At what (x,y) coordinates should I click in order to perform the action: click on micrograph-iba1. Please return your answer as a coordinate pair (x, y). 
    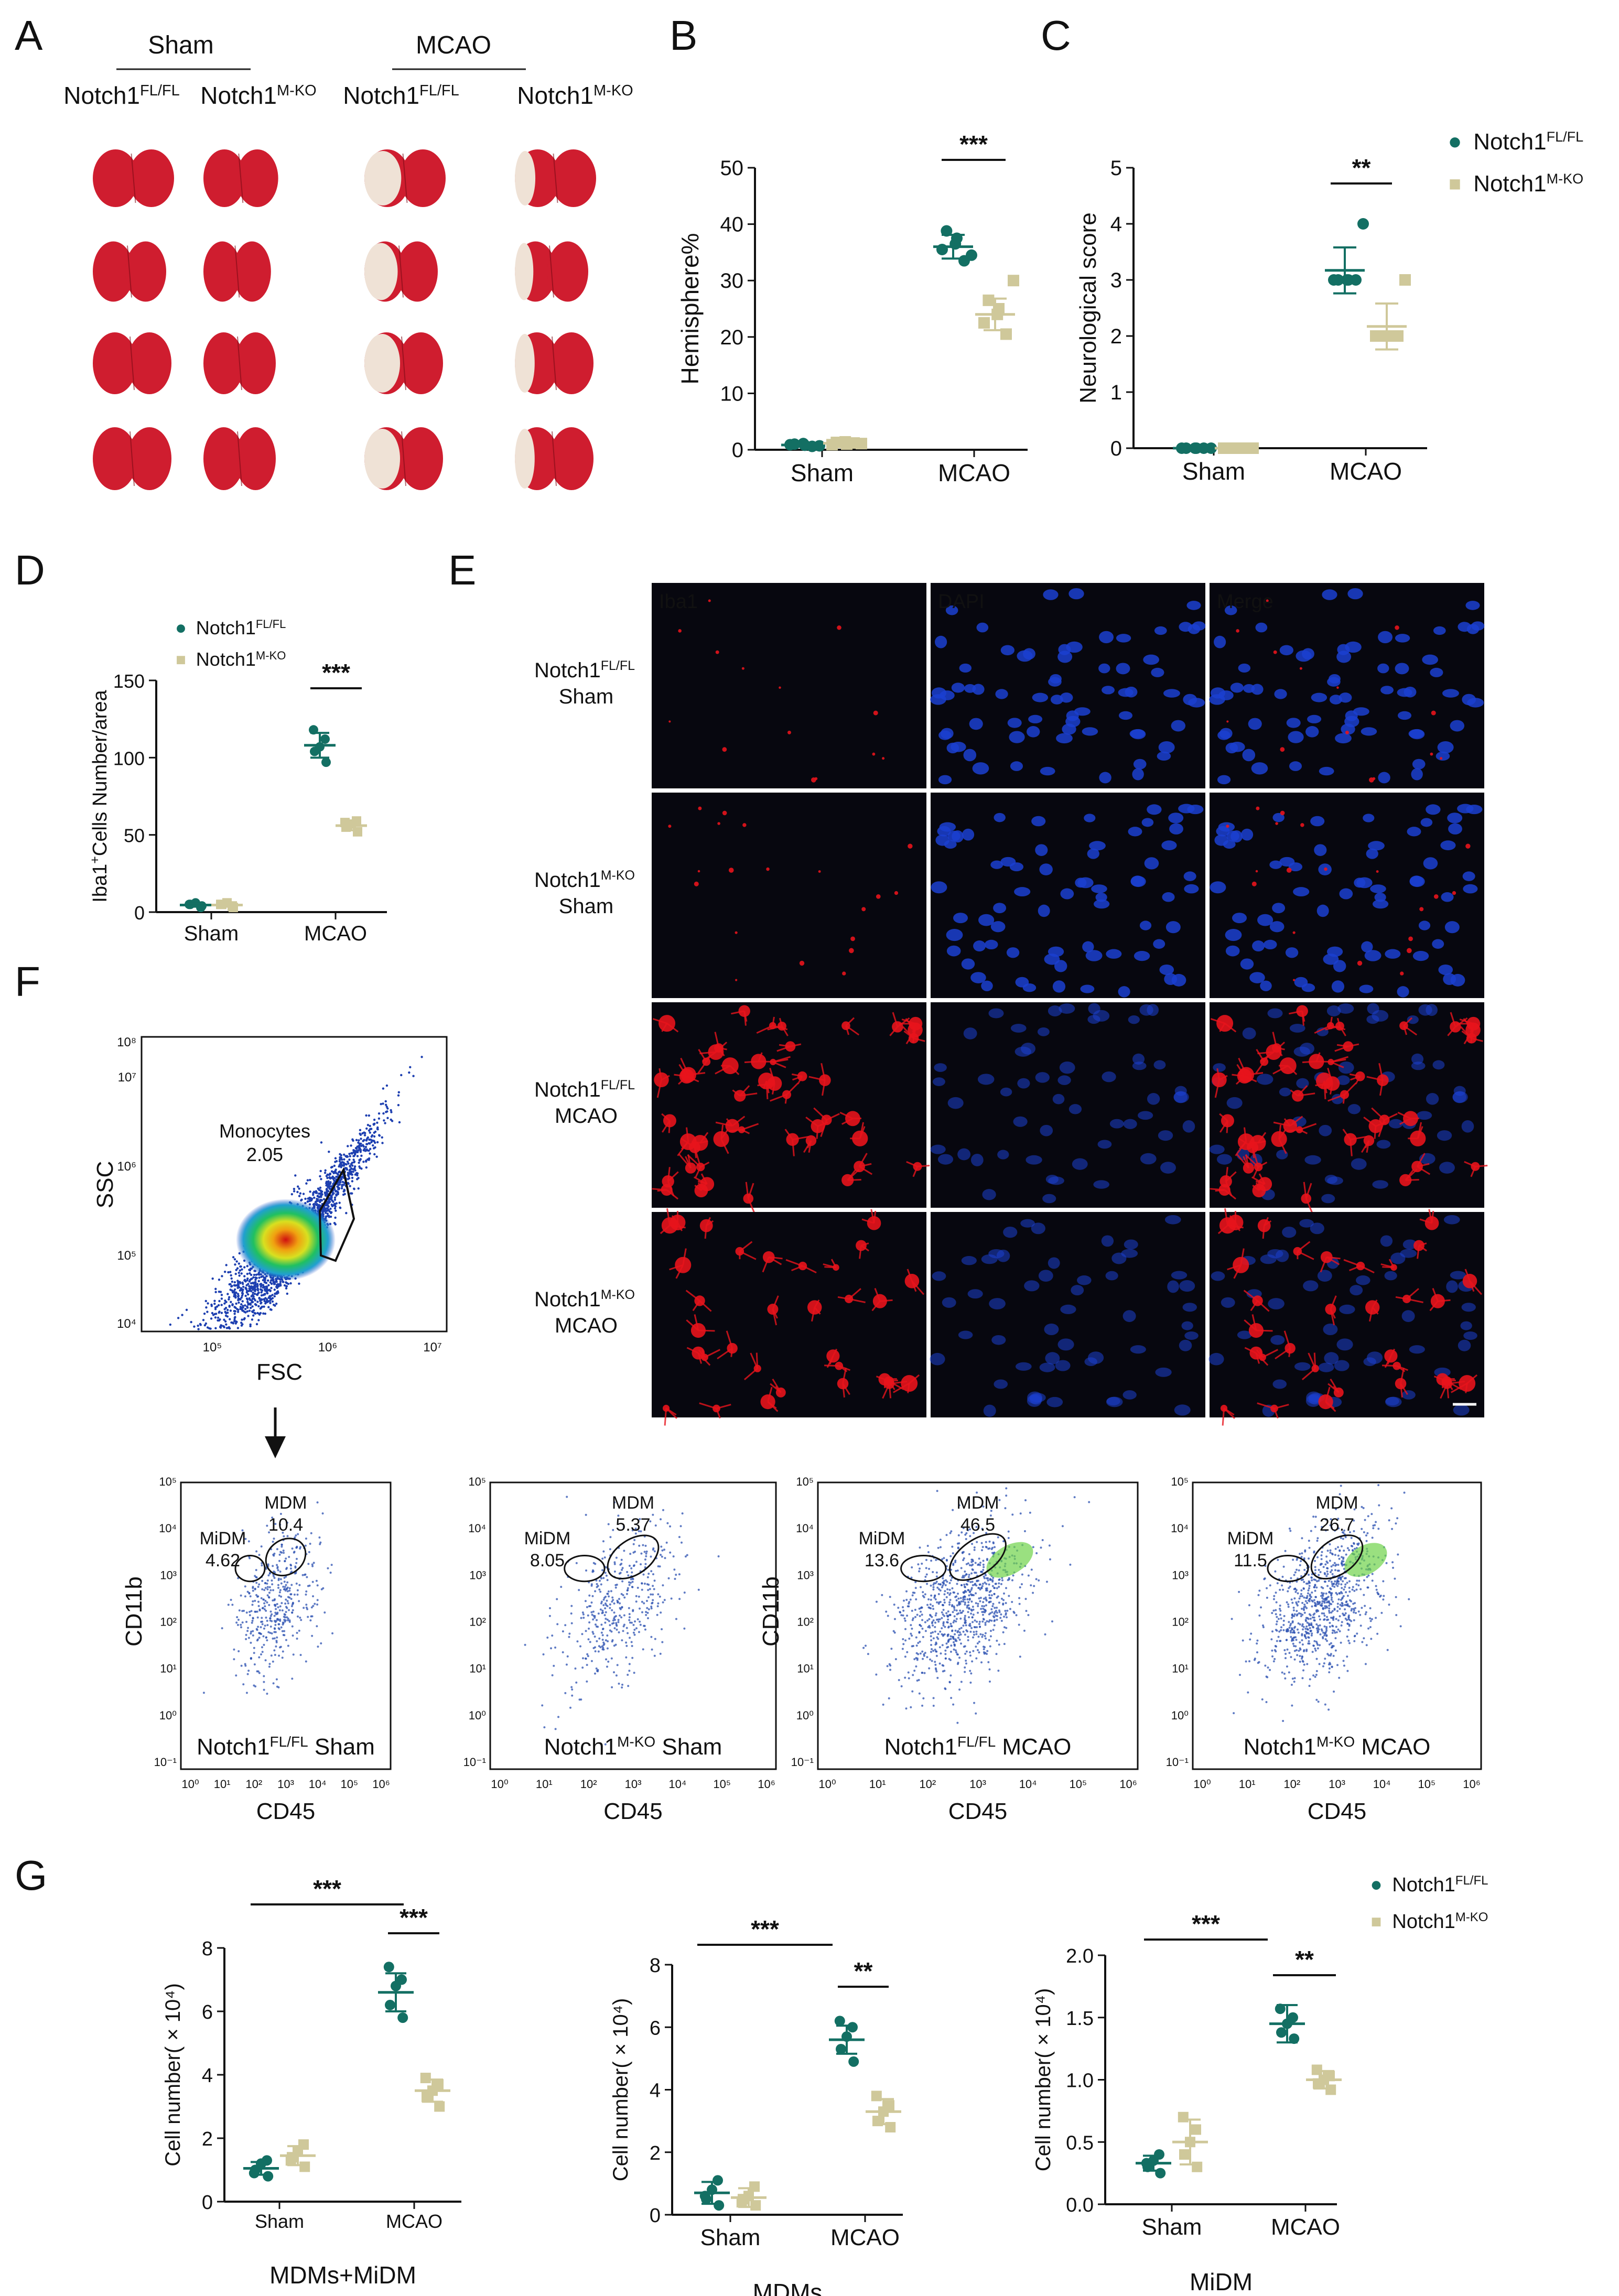
    Looking at the image, I should click on (789, 1317).